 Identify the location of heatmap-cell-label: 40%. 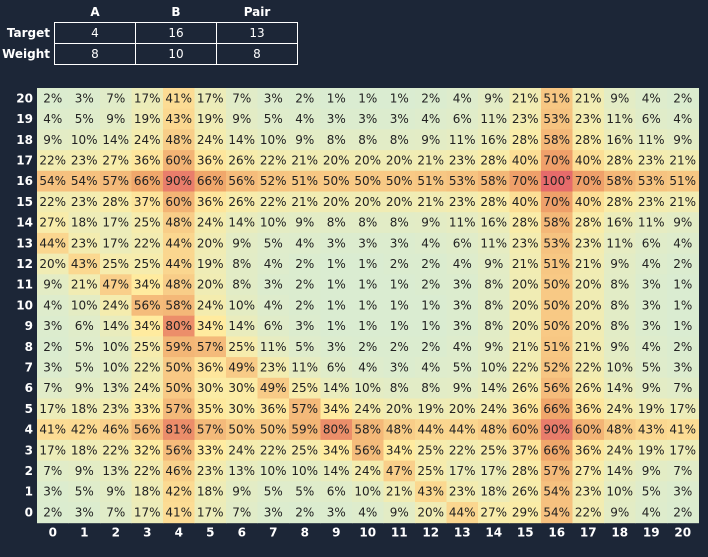
(525, 202).